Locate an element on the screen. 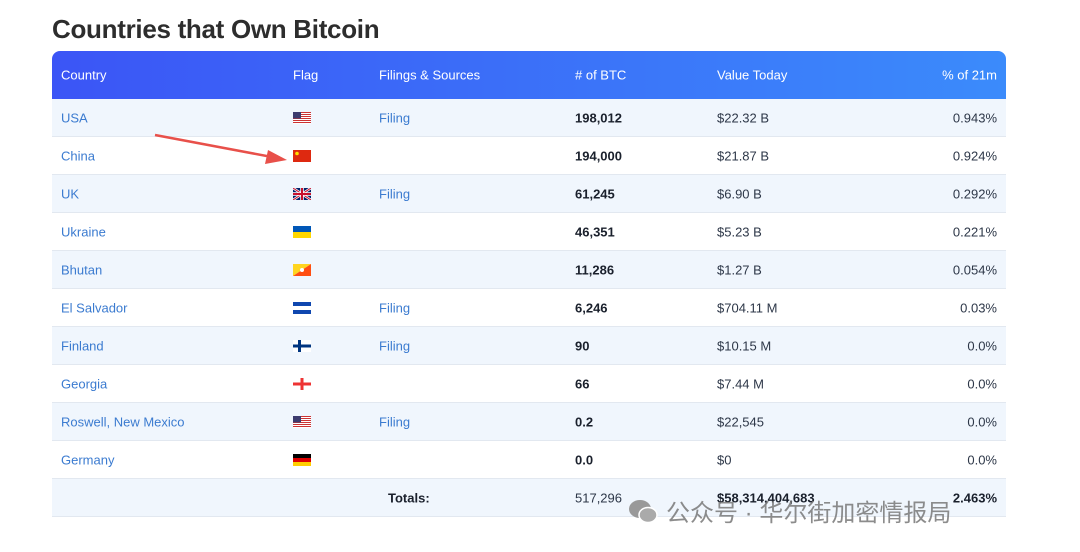 This screenshot has height=552, width=1080. percent-of-21m: 0.924% is located at coordinates (974, 155).